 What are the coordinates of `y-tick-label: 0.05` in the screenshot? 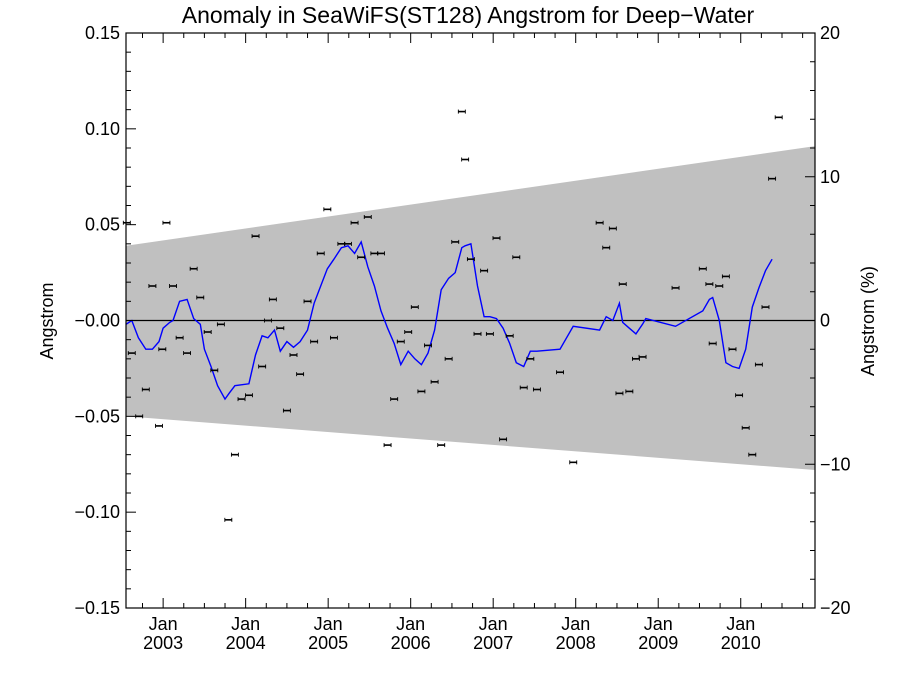 It's located at (102, 225).